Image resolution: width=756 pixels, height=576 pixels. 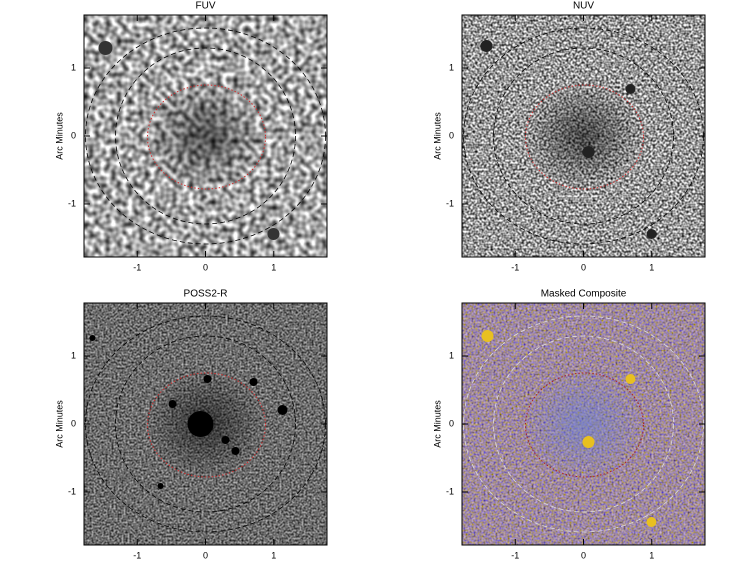 I want to click on panel-title: FUV, so click(x=206, y=6).